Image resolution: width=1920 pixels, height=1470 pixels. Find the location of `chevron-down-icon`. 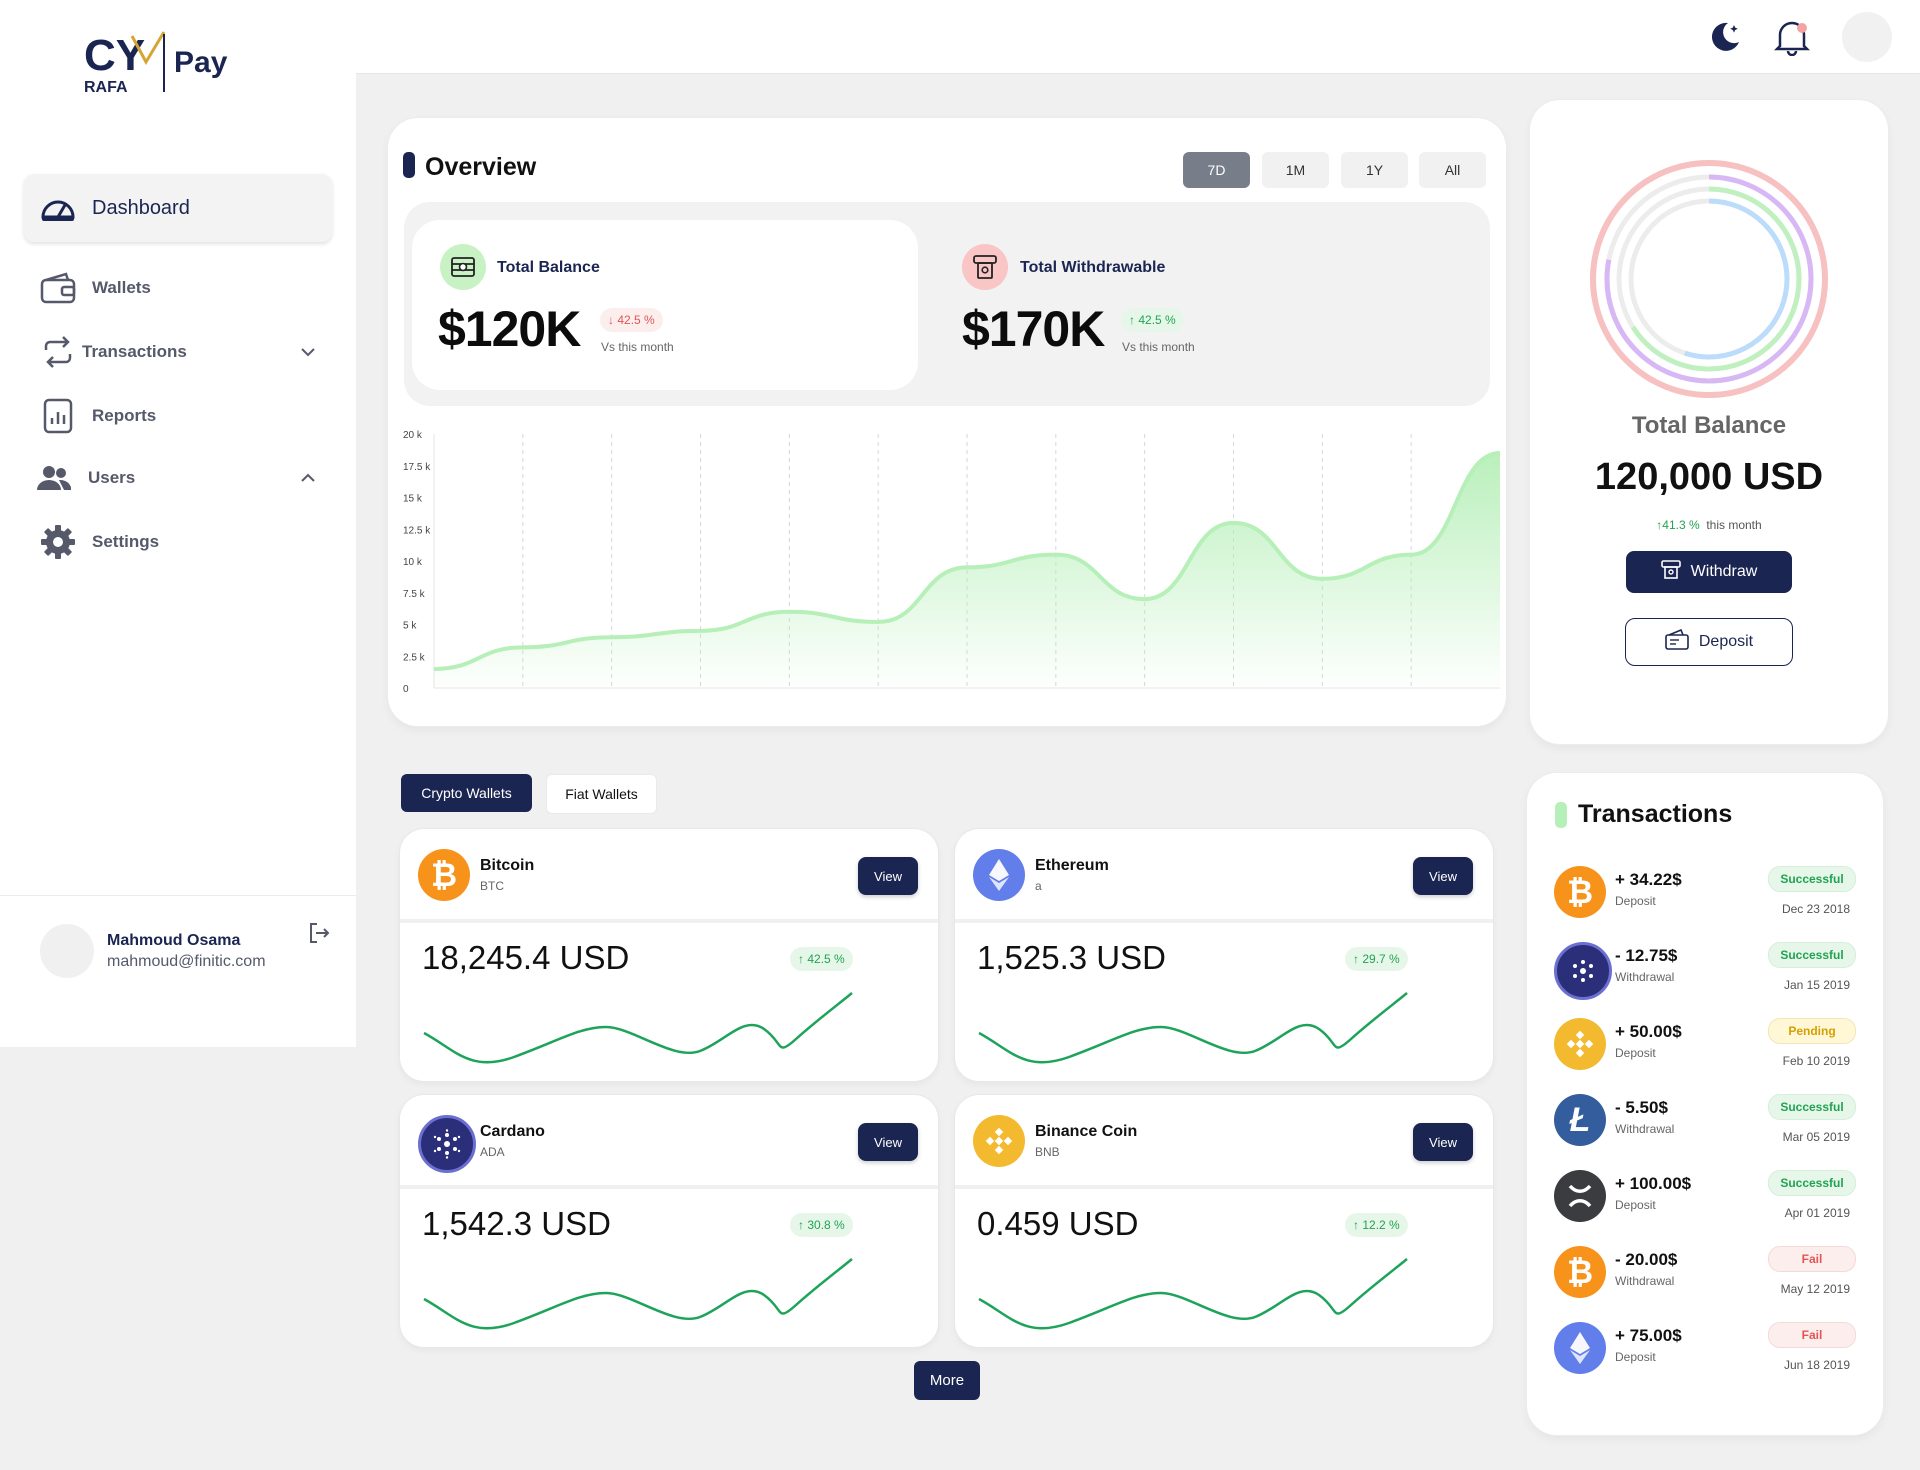

chevron-down-icon is located at coordinates (308, 352).